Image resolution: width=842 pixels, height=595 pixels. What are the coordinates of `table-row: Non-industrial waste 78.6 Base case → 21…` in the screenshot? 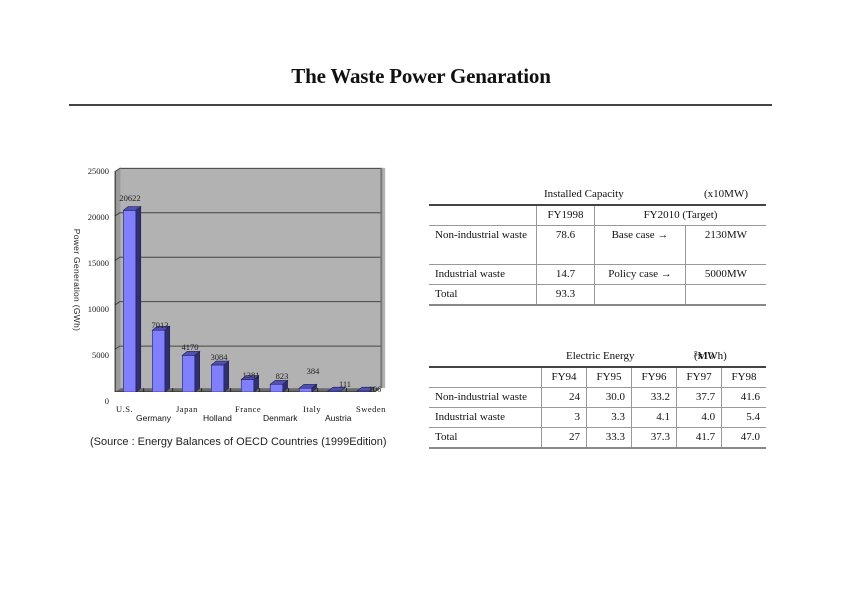 It's located at (597, 245).